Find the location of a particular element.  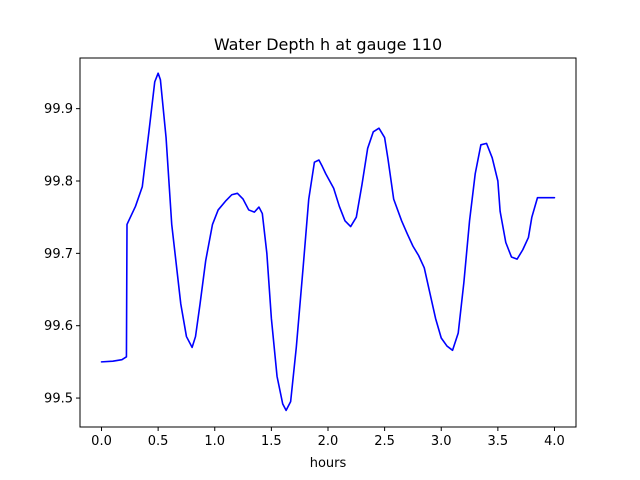

y-tick-label: 99.9 is located at coordinates (58, 109).